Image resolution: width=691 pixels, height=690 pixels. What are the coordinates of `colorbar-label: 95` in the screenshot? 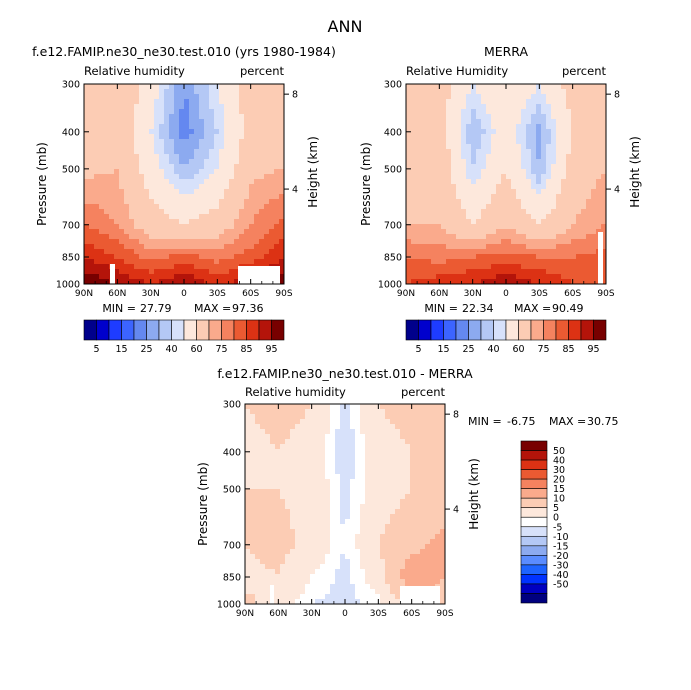 It's located at (593, 349).